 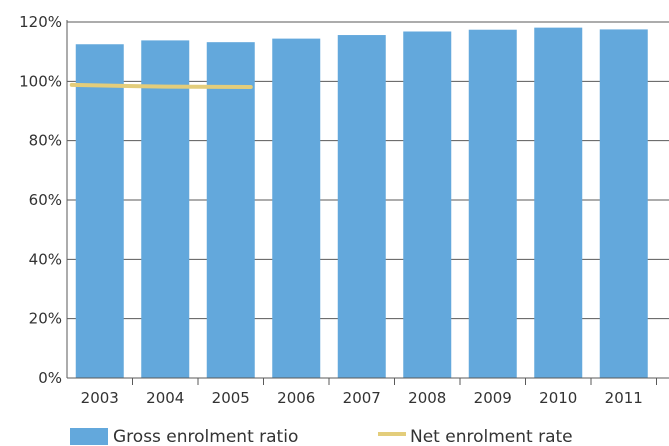 What do you see at coordinates (45, 259) in the screenshot?
I see `y-tick-label: 40%` at bounding box center [45, 259].